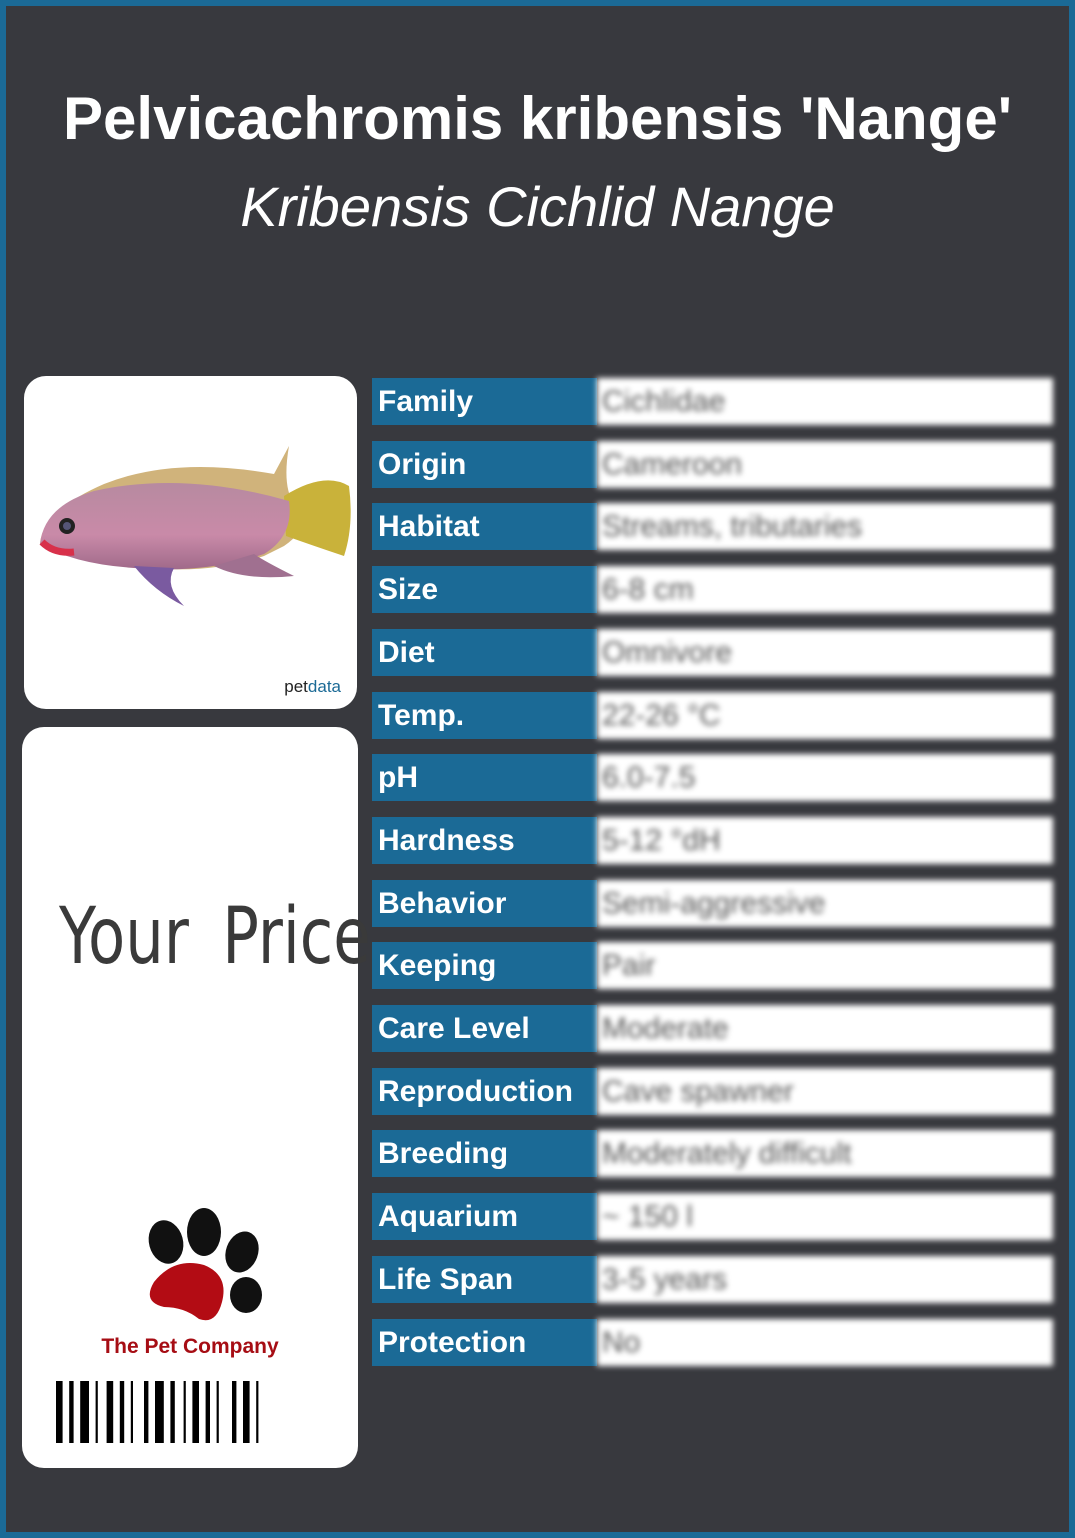  What do you see at coordinates (825, 1028) in the screenshot?
I see `fact-value: Moderate` at bounding box center [825, 1028].